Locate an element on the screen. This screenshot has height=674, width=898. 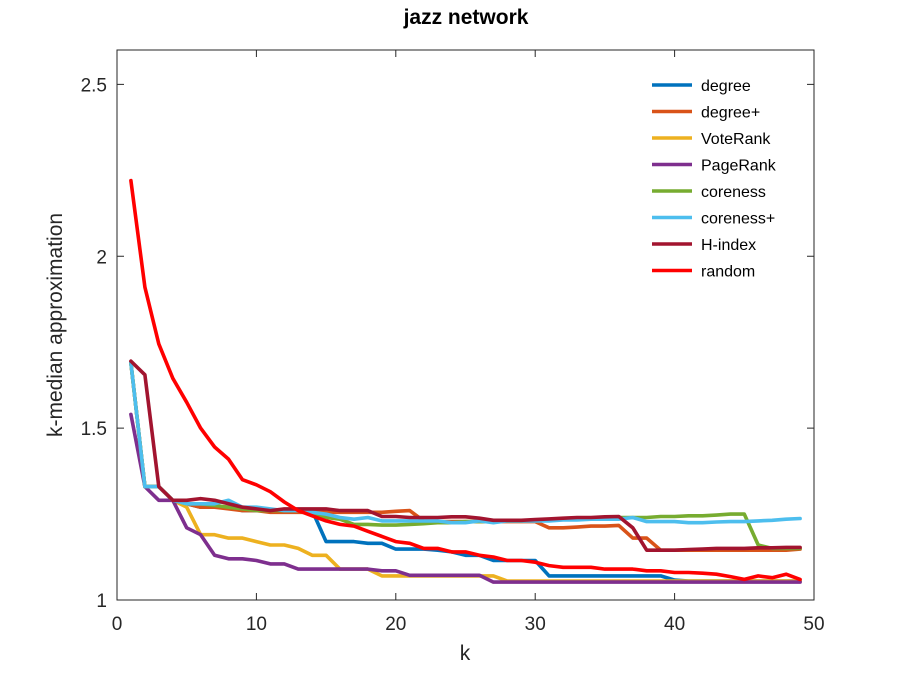
y-tick-label: 2 is located at coordinates (101, 257).